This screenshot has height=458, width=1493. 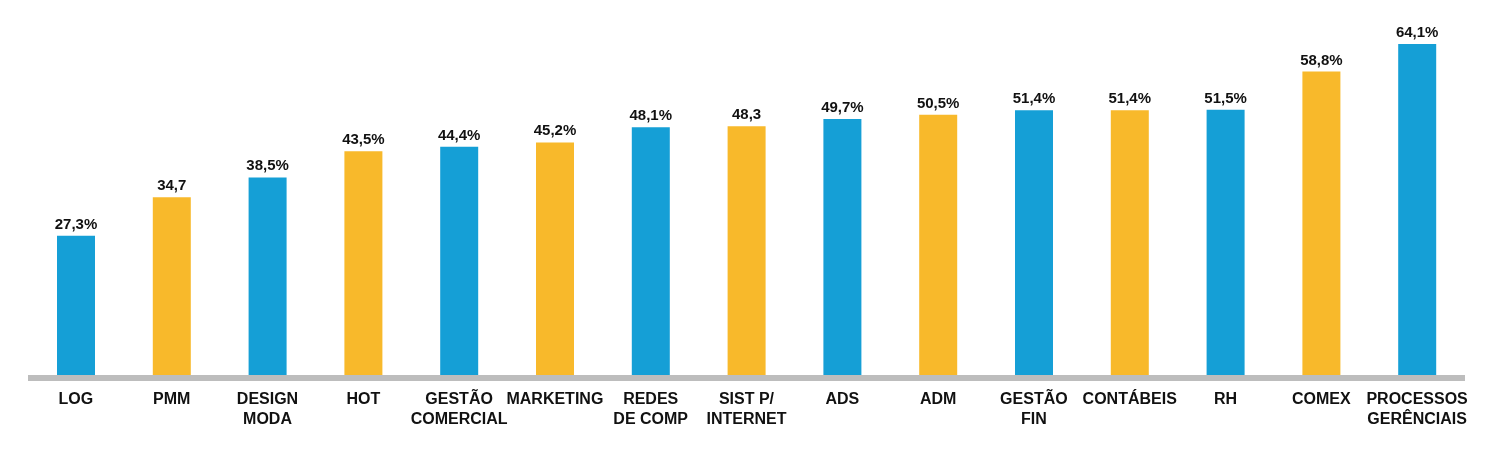 What do you see at coordinates (1225, 398) in the screenshot?
I see `x-tick-label: RH` at bounding box center [1225, 398].